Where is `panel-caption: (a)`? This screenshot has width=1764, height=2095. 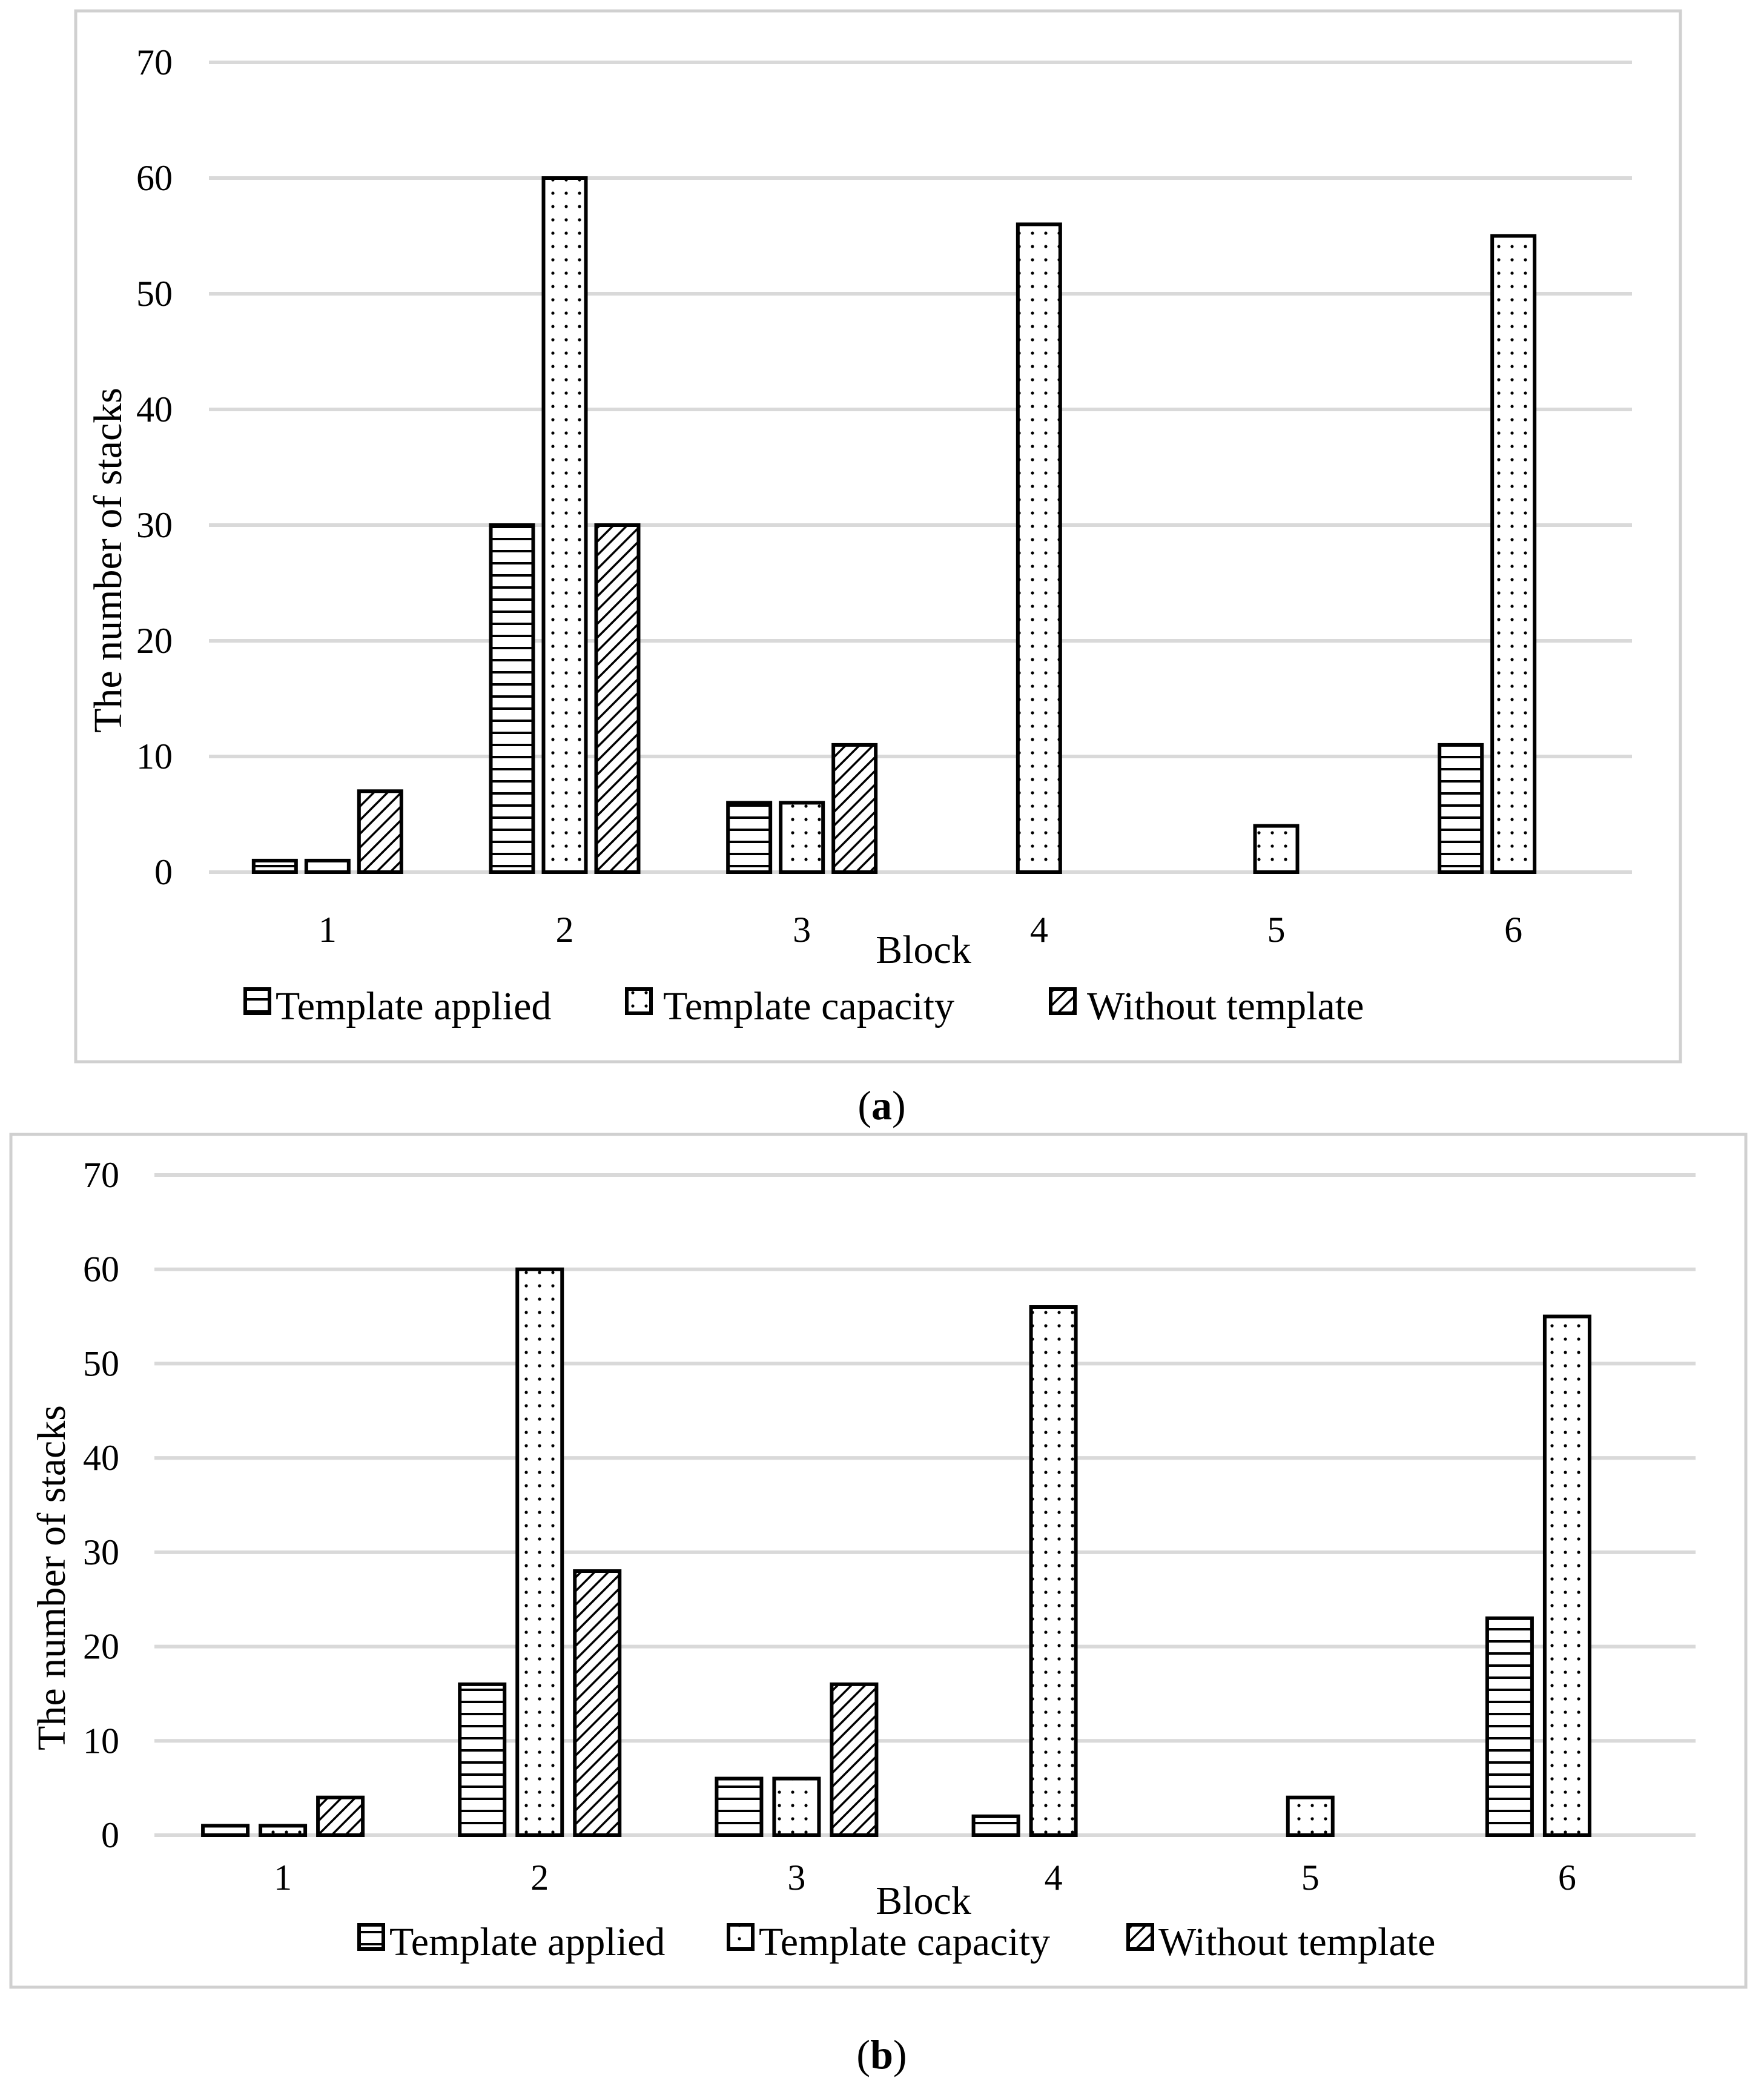 panel-caption: (a) is located at coordinates (881, 1105).